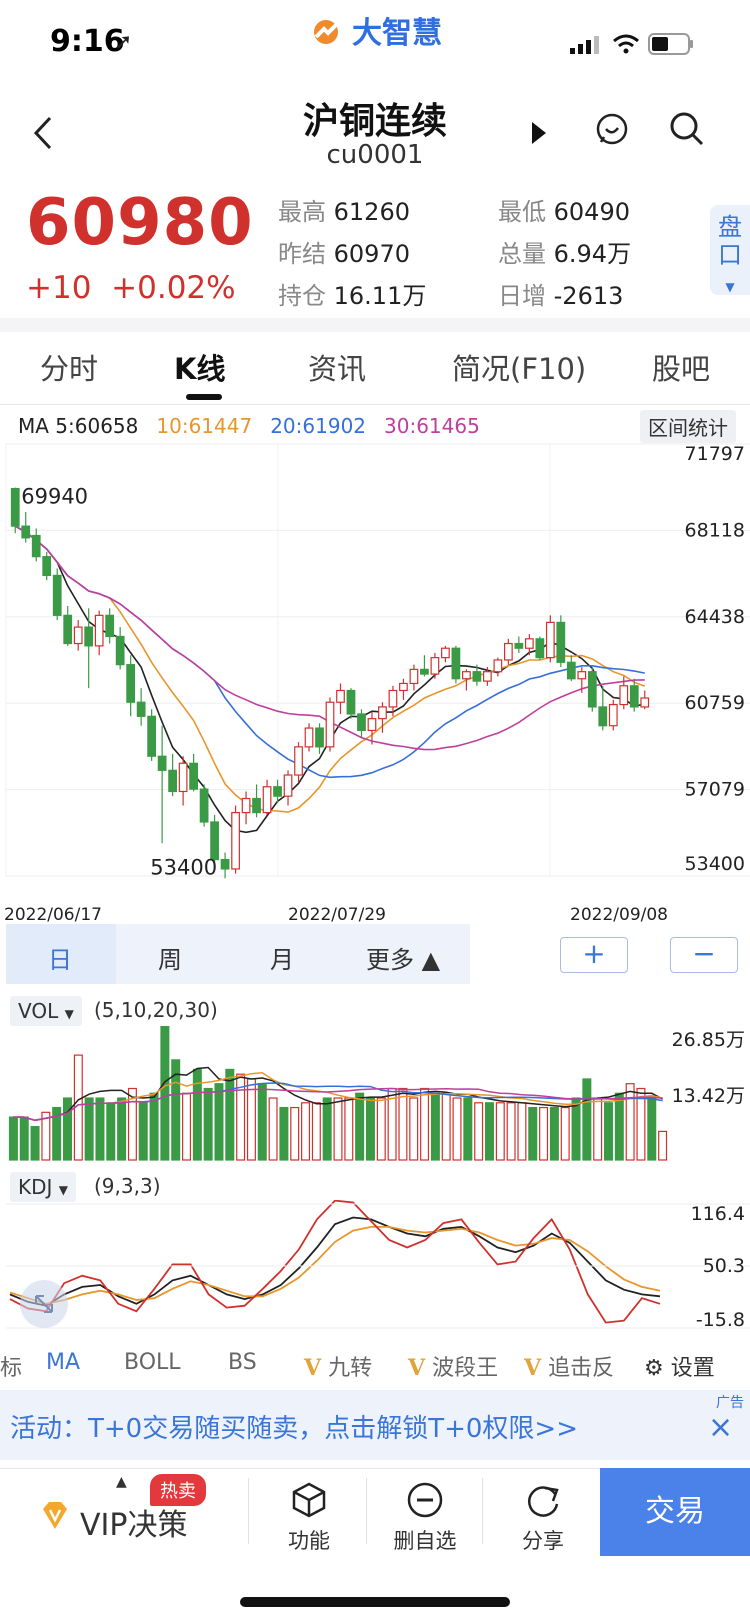 This screenshot has height=1624, width=750. What do you see at coordinates (572, 1366) in the screenshot?
I see `indicator-zhuijifan: V 追击反` at bounding box center [572, 1366].